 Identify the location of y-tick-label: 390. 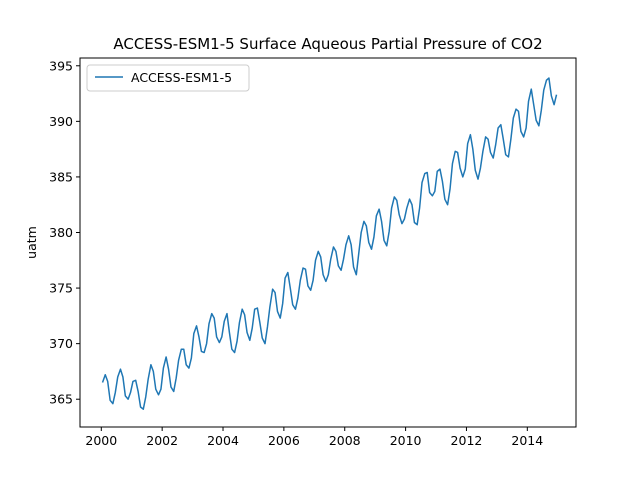
(61, 121).